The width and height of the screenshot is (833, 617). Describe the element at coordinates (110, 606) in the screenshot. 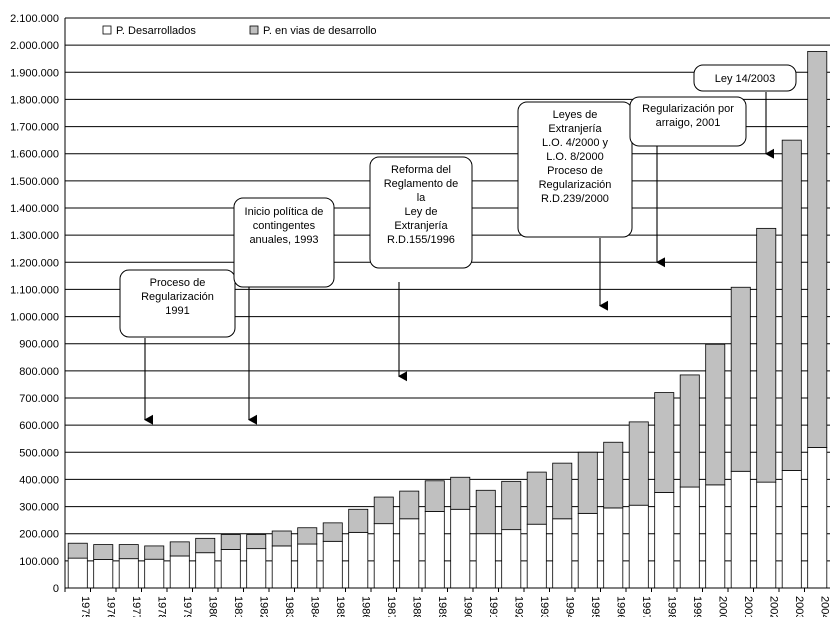

I see `x-tick-label: 1976` at that location.